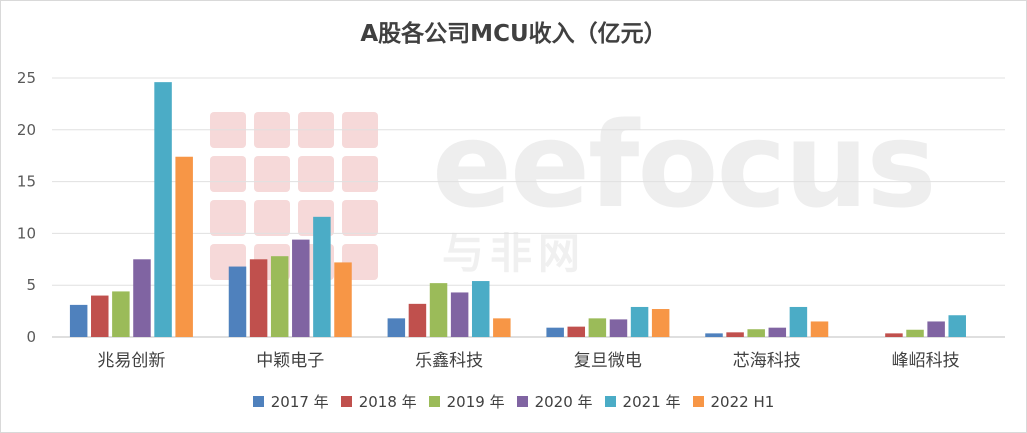 The image size is (1027, 433). I want to click on x-tick-label: 芯海科技, so click(767, 361).